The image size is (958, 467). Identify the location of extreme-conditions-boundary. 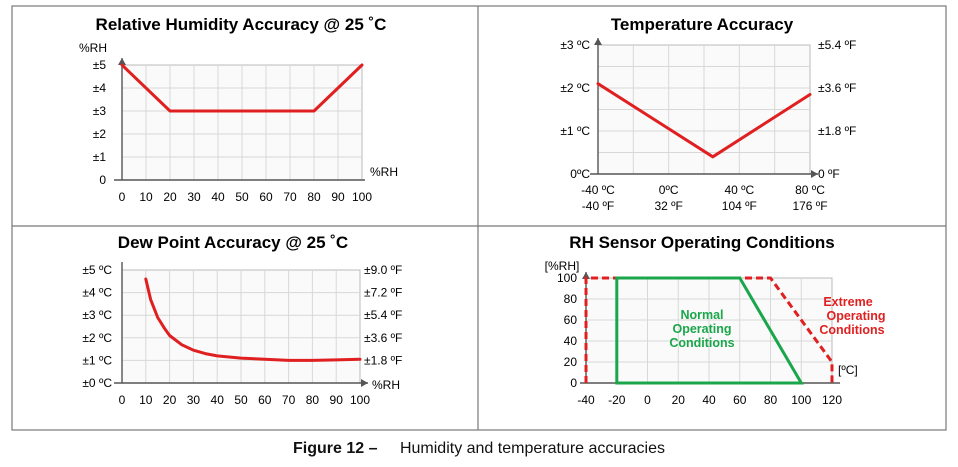
(709, 329).